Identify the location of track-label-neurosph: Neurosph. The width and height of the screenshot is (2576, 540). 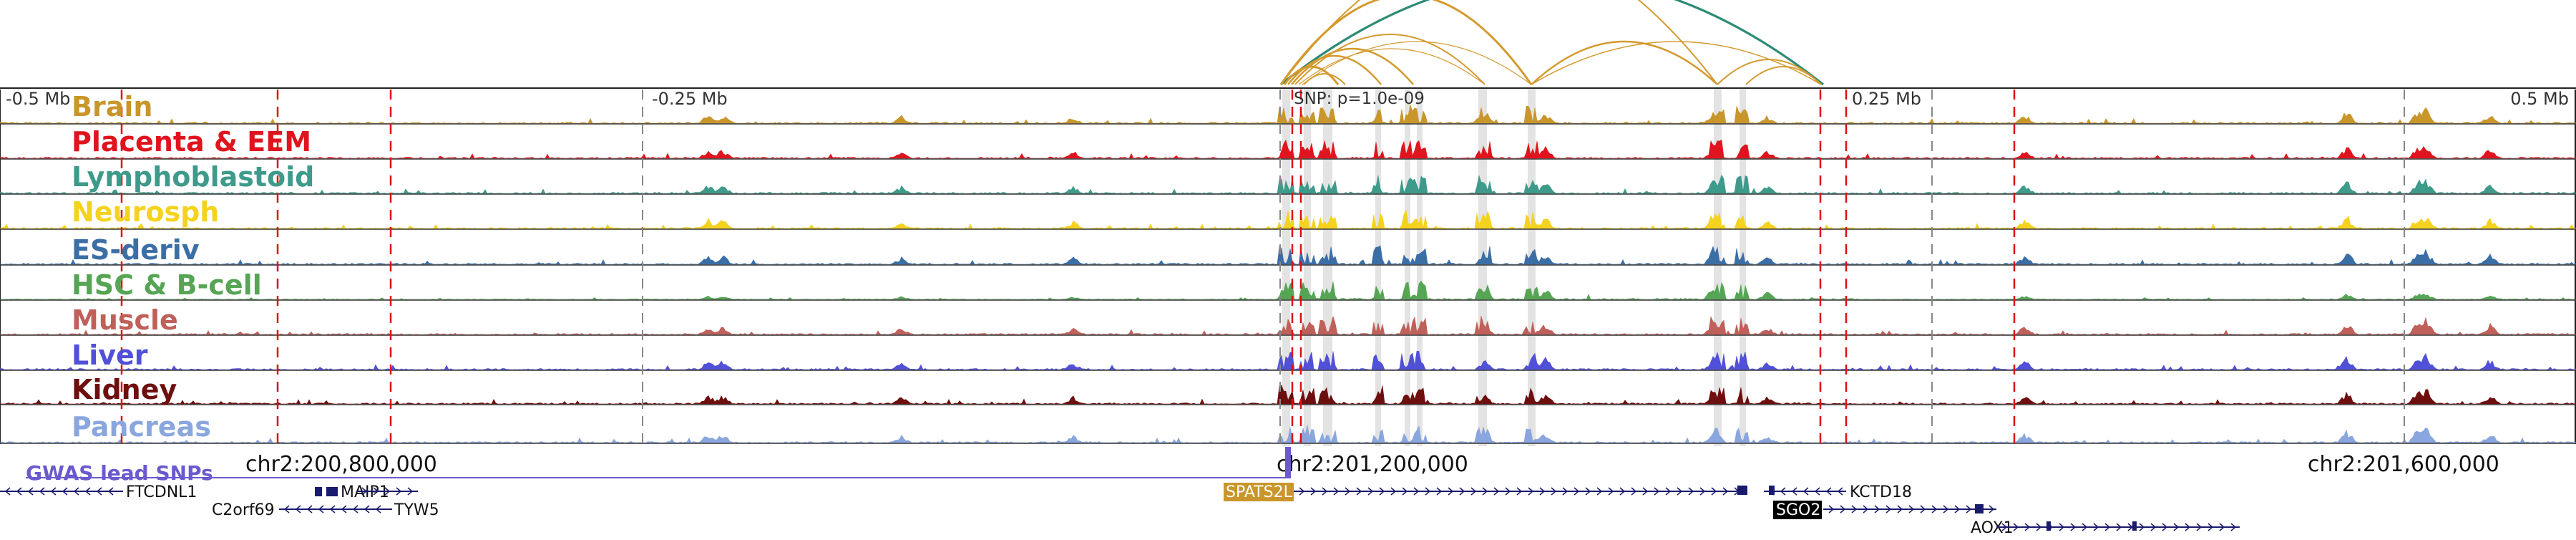
(145, 212).